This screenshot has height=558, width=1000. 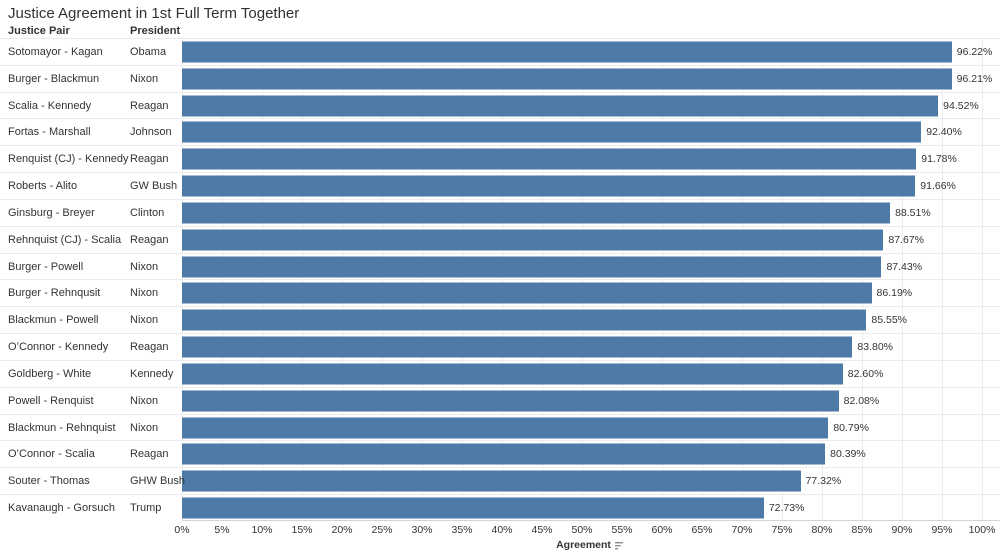 I want to click on bar-value-label: 87.67%, so click(x=906, y=239).